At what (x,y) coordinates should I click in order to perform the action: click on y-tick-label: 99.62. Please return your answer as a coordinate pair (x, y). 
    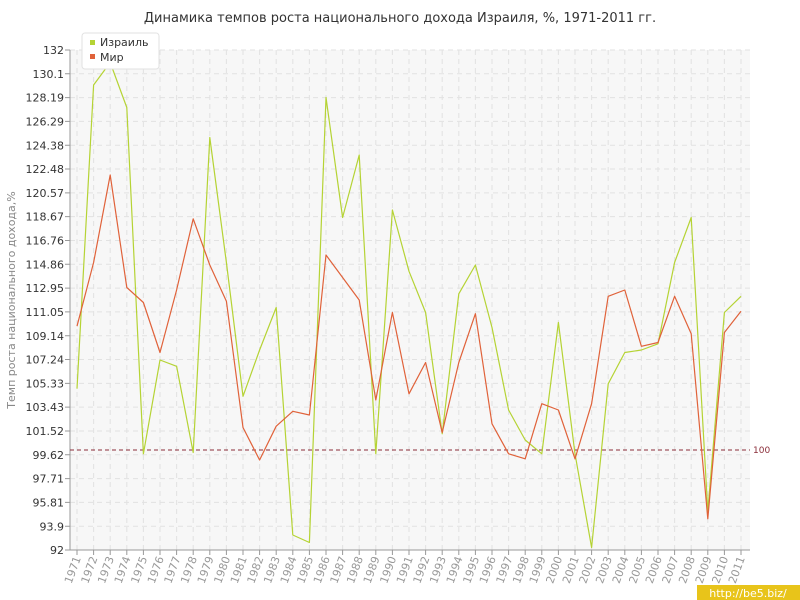
    Looking at the image, I should click on (49, 455).